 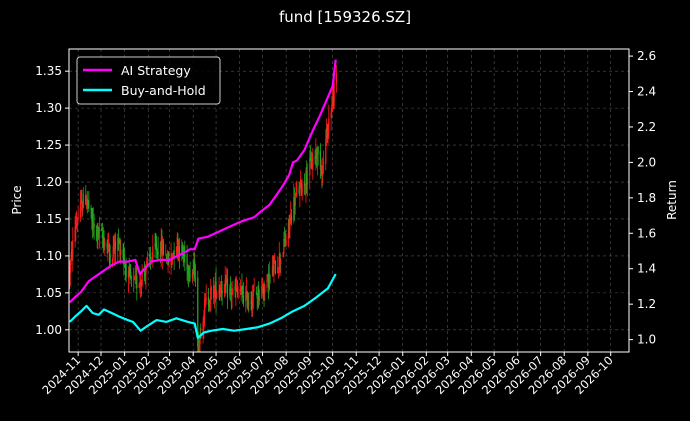 I want to click on y-right-tick-label: 1.0, so click(x=646, y=340).